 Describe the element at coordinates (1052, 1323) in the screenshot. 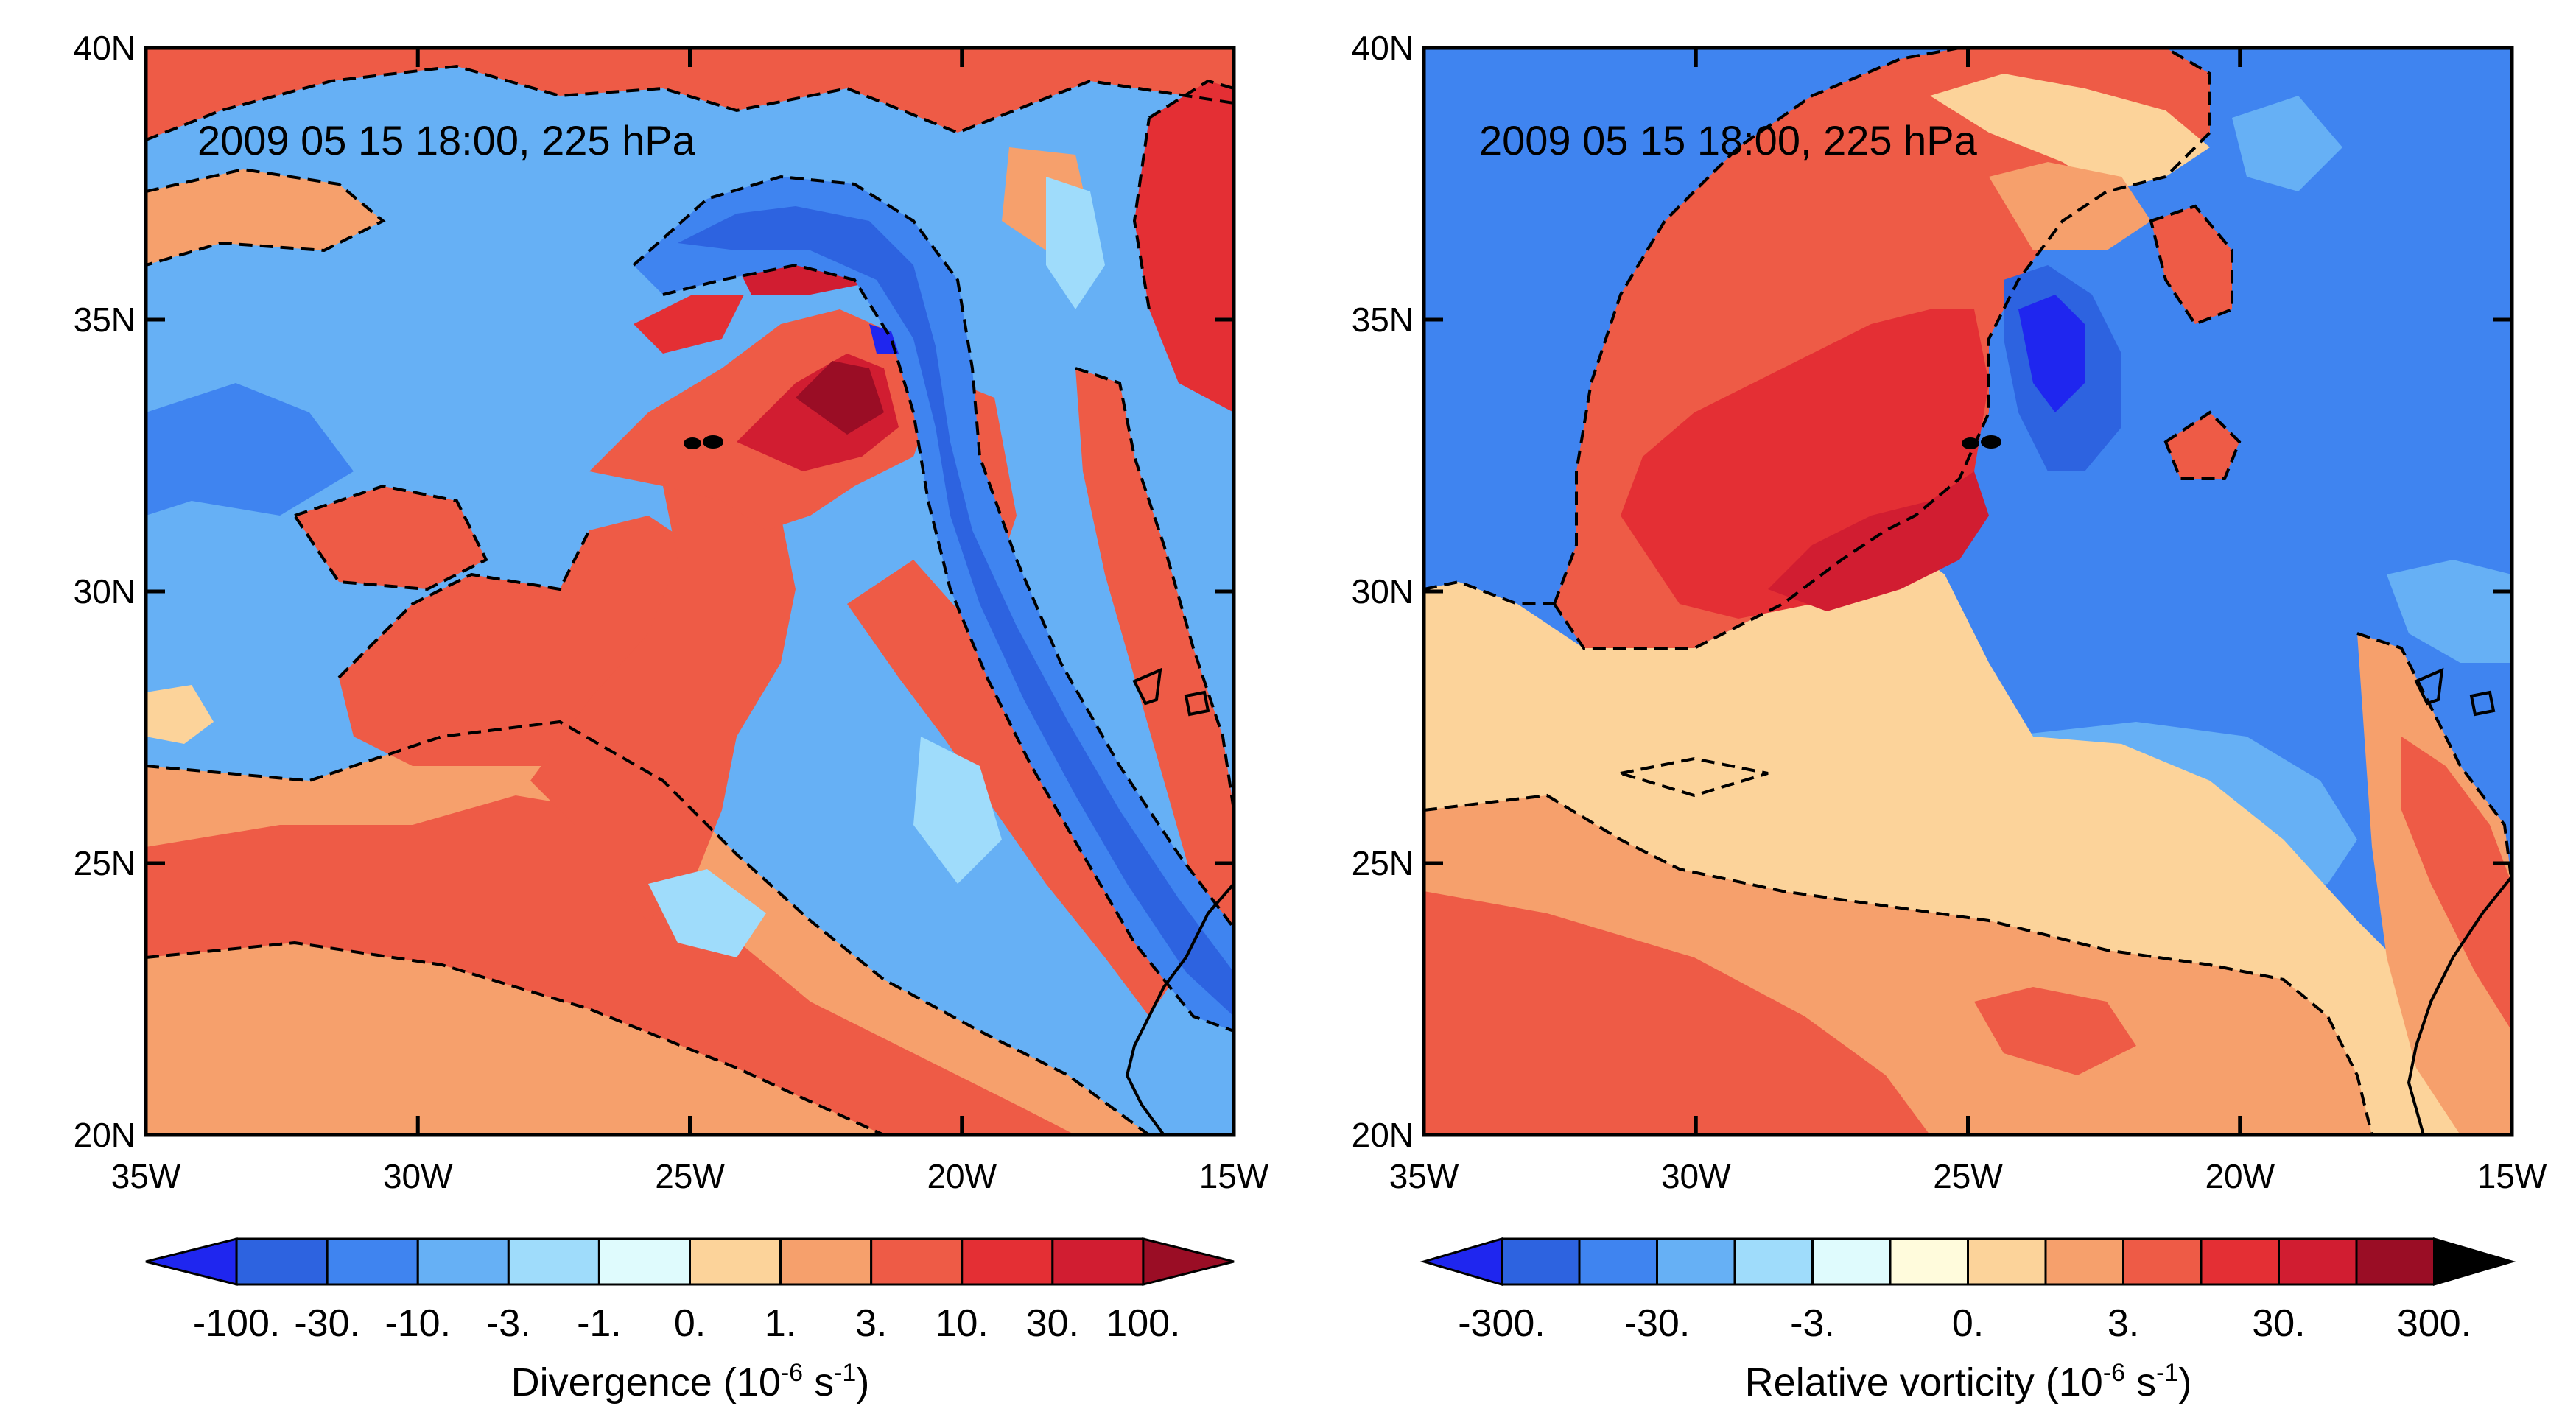

I see `divergence-colorbar-tick-label: 30.` at that location.